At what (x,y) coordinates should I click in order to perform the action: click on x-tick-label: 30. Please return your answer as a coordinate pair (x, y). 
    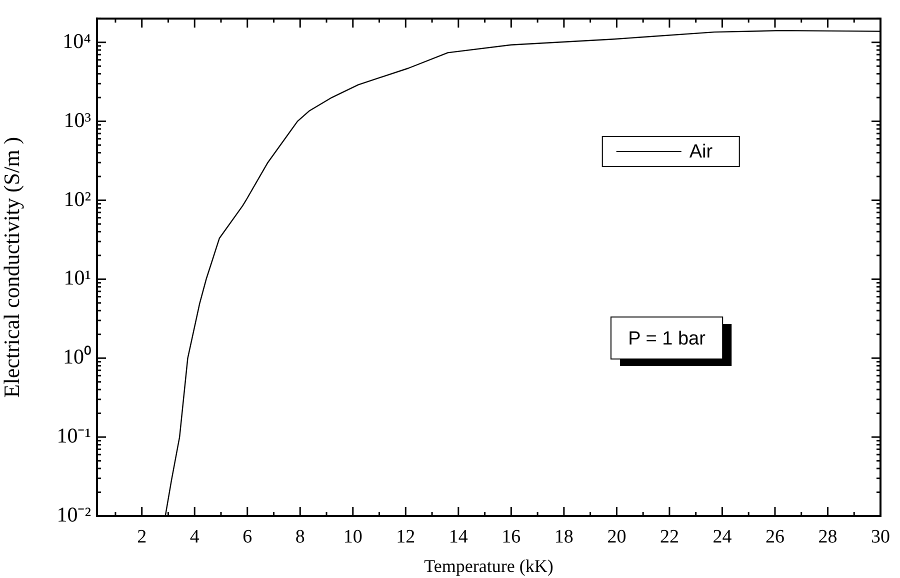
    Looking at the image, I should click on (880, 537).